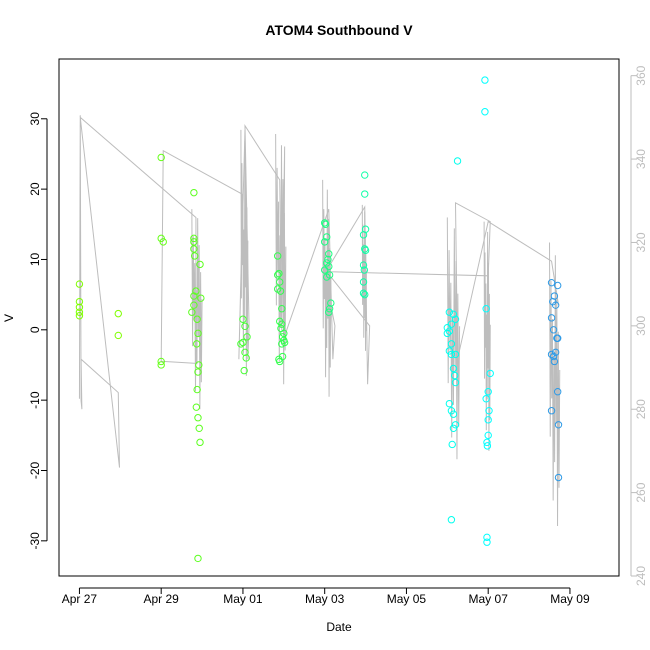  What do you see at coordinates (641, 159) in the screenshot?
I see `y2-tick-label: 340` at bounding box center [641, 159].